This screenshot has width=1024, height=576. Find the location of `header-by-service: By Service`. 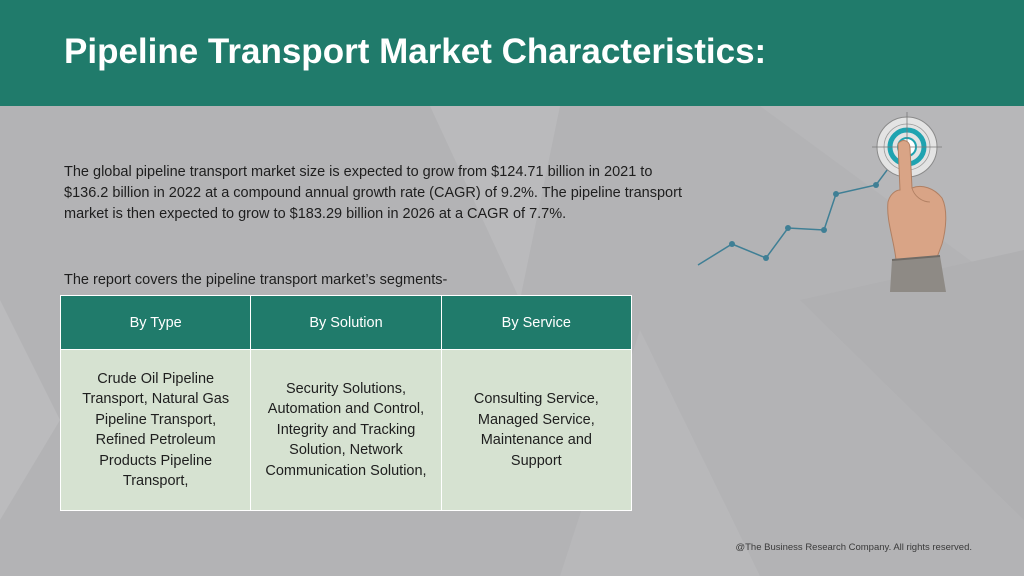

header-by-service: By Service is located at coordinates (536, 322).